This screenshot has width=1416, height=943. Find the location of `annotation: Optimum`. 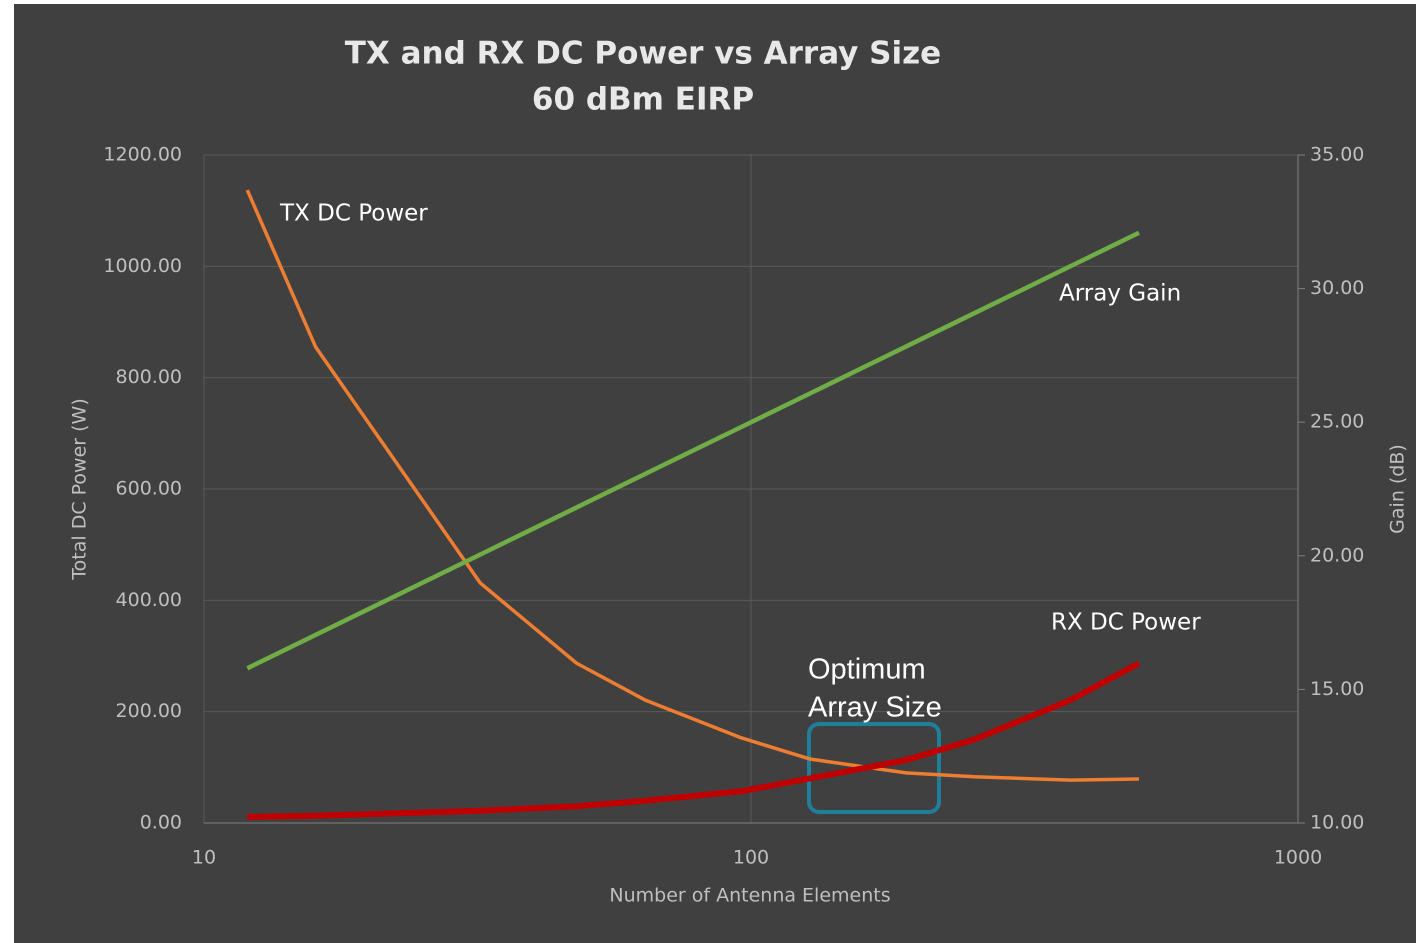

annotation: Optimum is located at coordinates (867, 670).